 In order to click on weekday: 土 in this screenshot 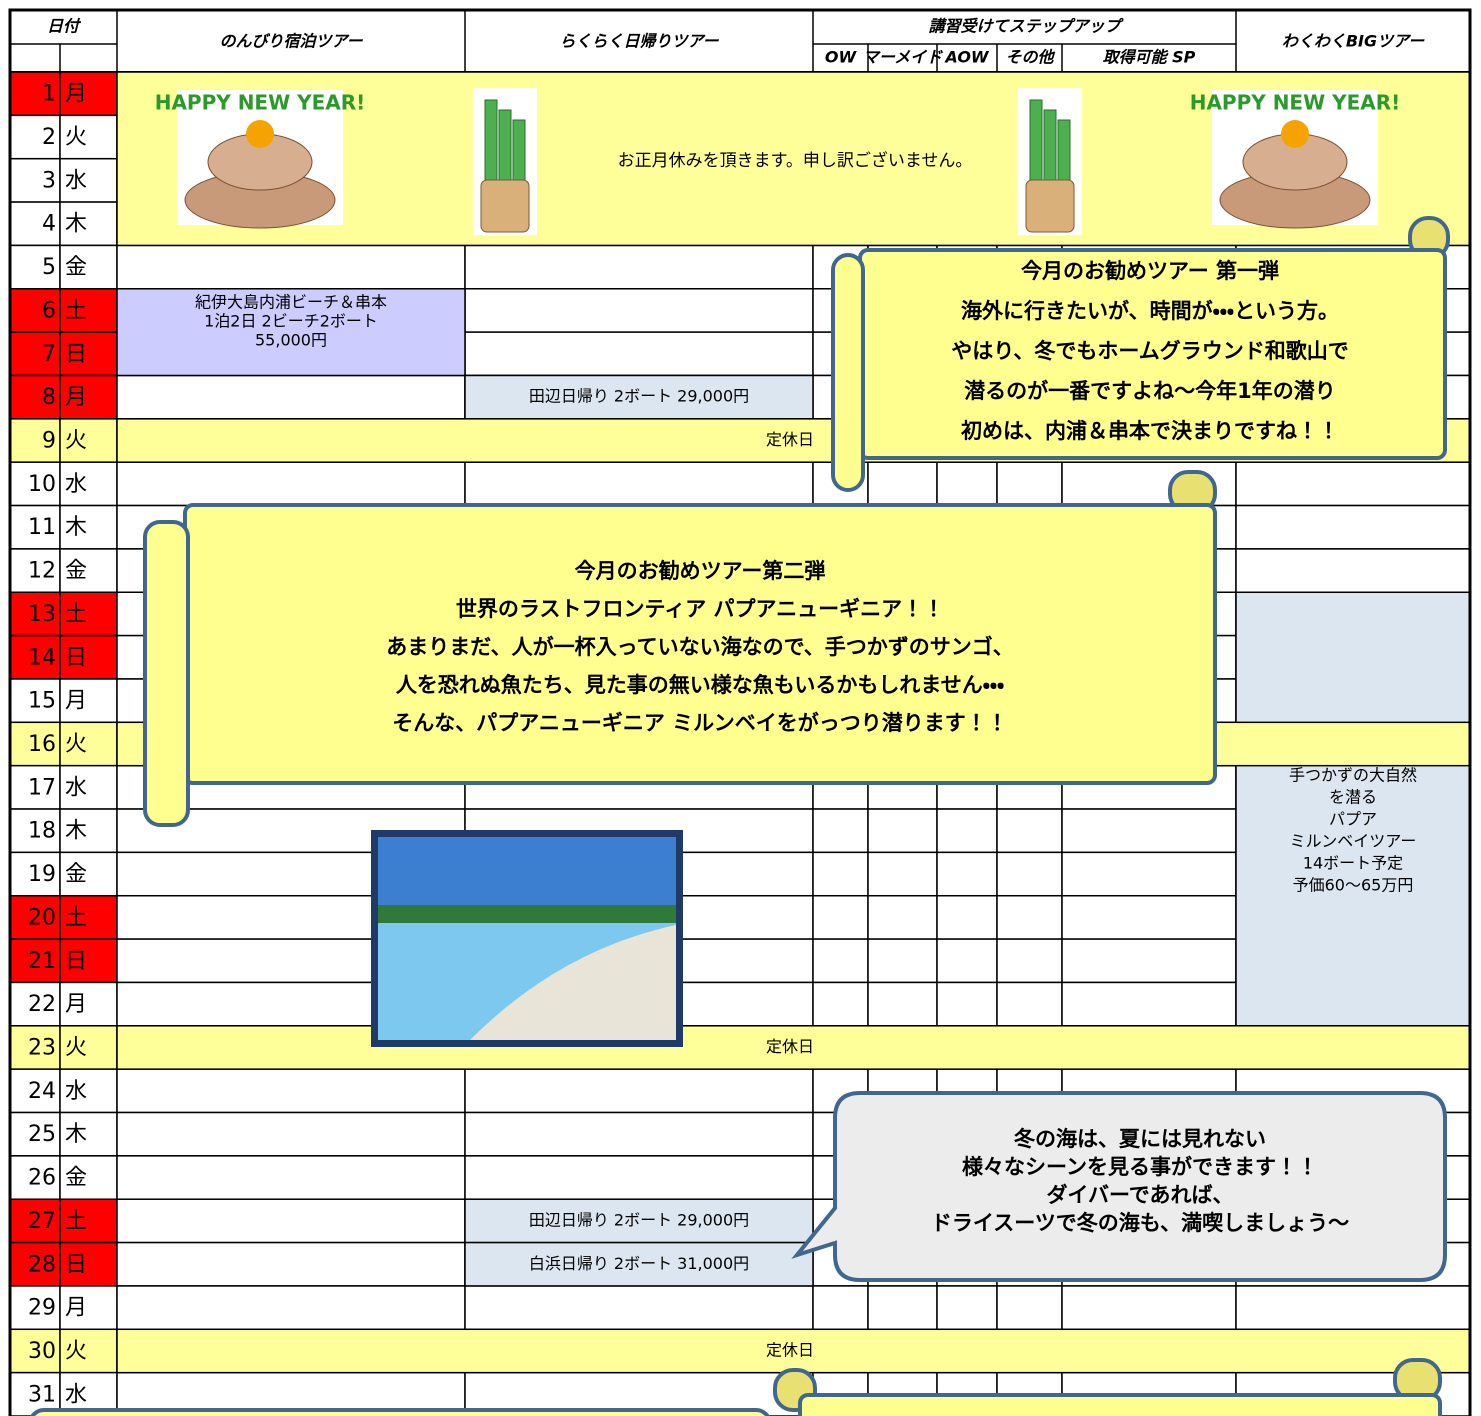, I will do `click(76, 614)`.